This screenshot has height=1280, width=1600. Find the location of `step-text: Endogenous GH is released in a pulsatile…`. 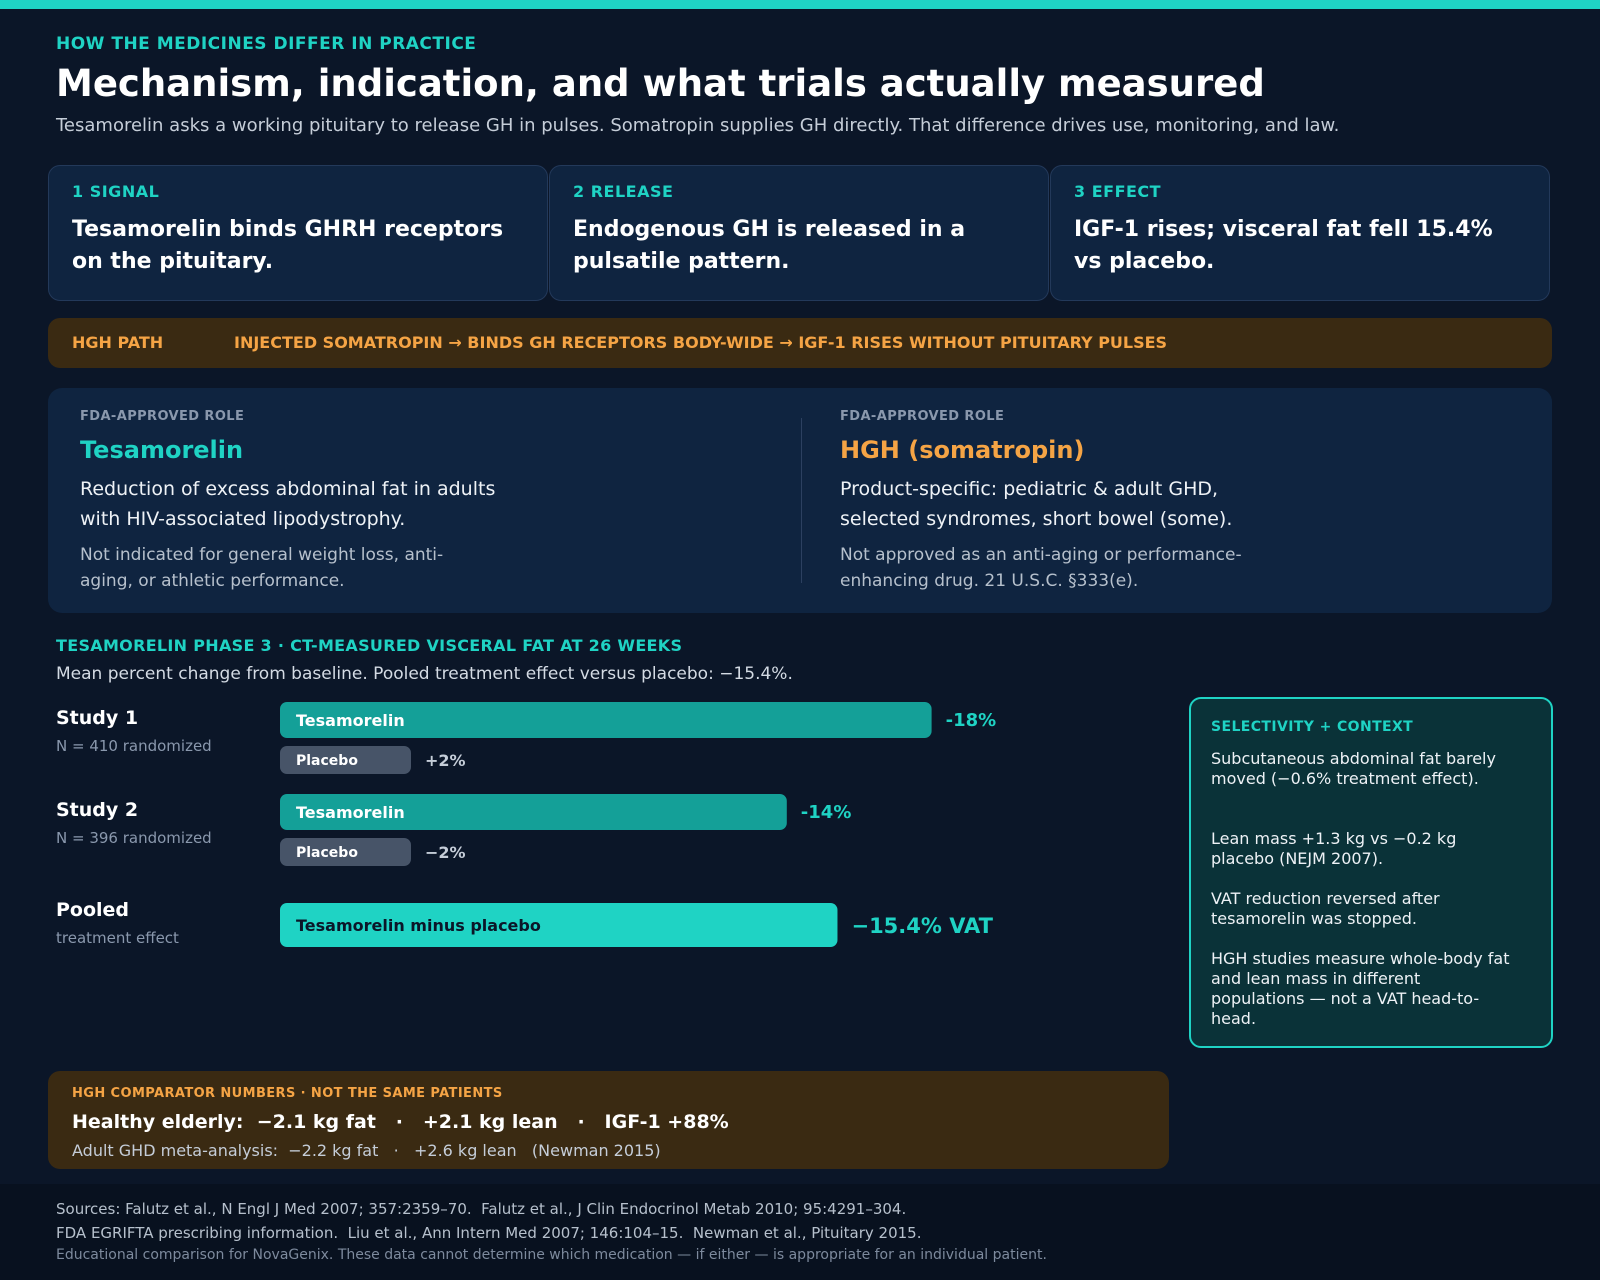

step-text: Endogenous GH is released in a pulsatile… is located at coordinates (769, 245).